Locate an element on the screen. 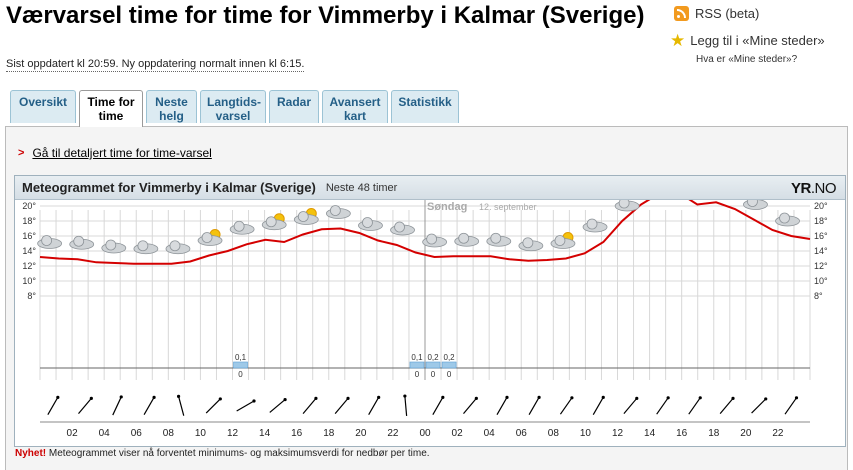 This screenshot has height=470, width=853. star-icon: ★ is located at coordinates (678, 40).